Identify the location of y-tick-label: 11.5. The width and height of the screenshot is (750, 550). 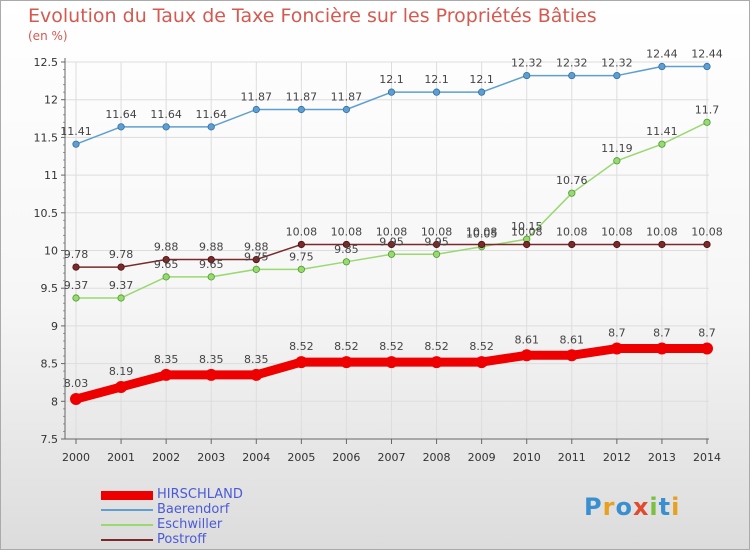
(46, 137).